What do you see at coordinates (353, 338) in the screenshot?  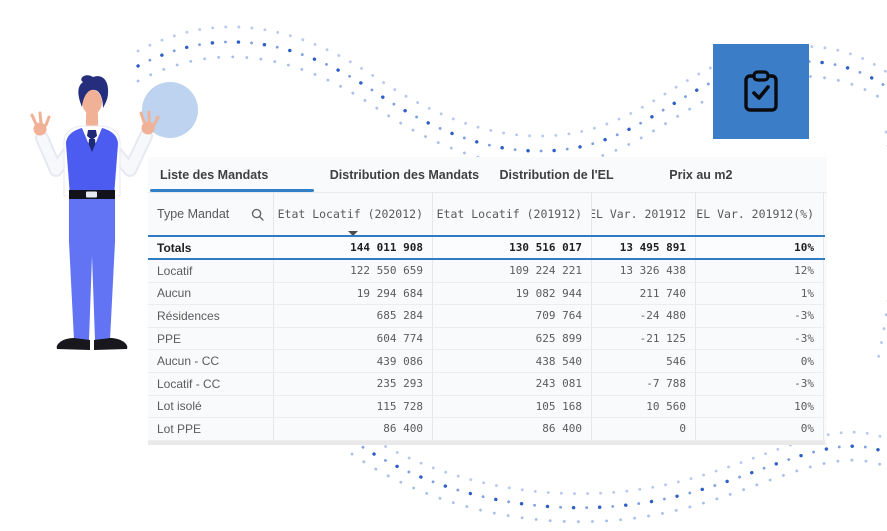 I see `measure-cell: 604 774` at bounding box center [353, 338].